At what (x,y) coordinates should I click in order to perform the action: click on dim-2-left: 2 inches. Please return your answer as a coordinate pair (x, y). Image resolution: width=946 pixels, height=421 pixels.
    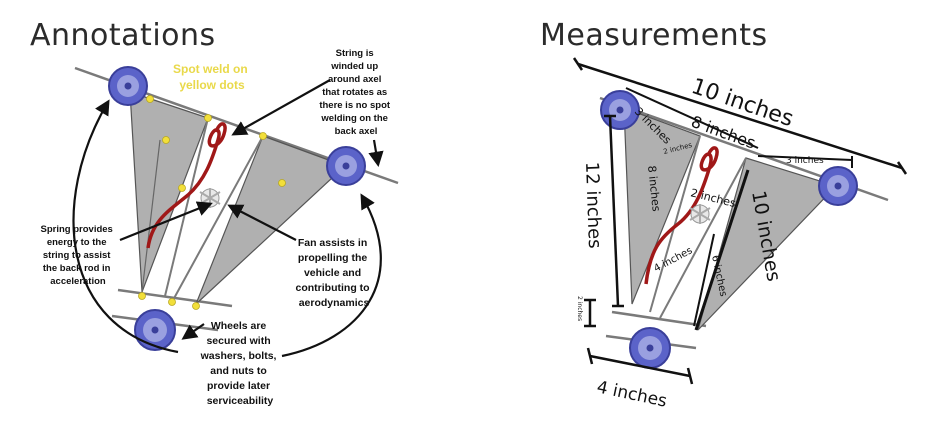
    Looking at the image, I should click on (579, 308).